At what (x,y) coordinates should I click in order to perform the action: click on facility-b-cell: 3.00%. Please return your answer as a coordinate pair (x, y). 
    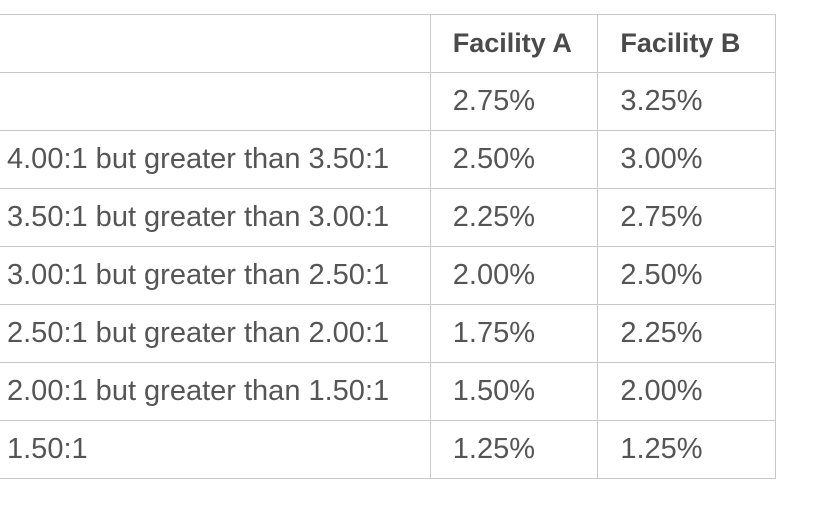
    Looking at the image, I should click on (686, 159).